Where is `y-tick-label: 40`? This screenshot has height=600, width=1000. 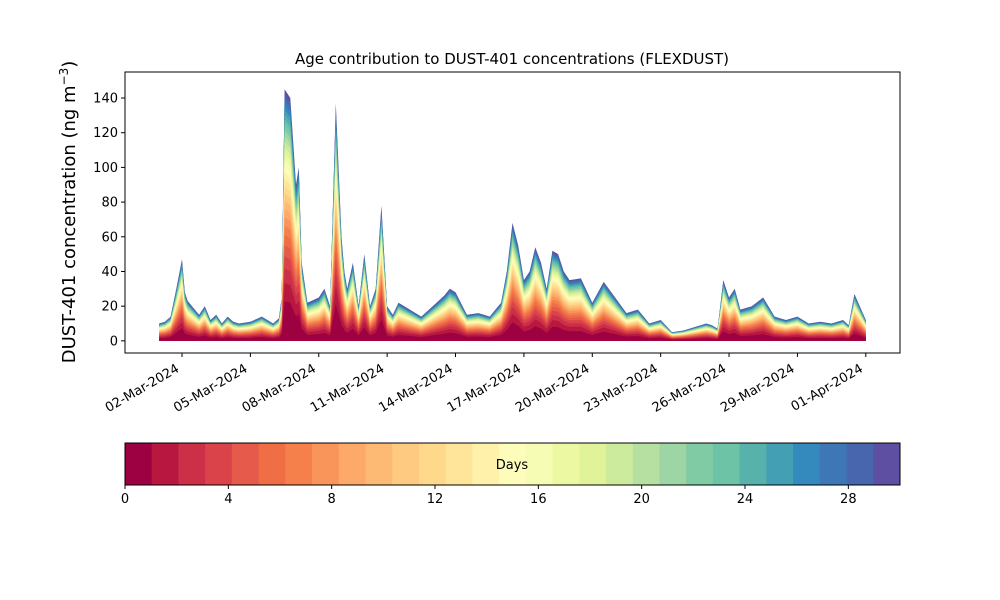 y-tick-label: 40 is located at coordinates (109, 272).